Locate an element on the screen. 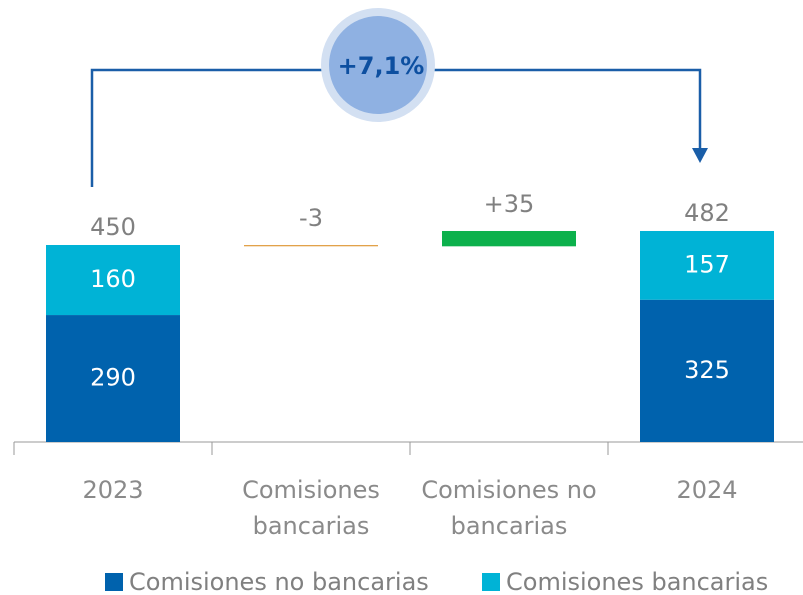 This screenshot has width=803, height=595. change-label: +35 is located at coordinates (509, 204).